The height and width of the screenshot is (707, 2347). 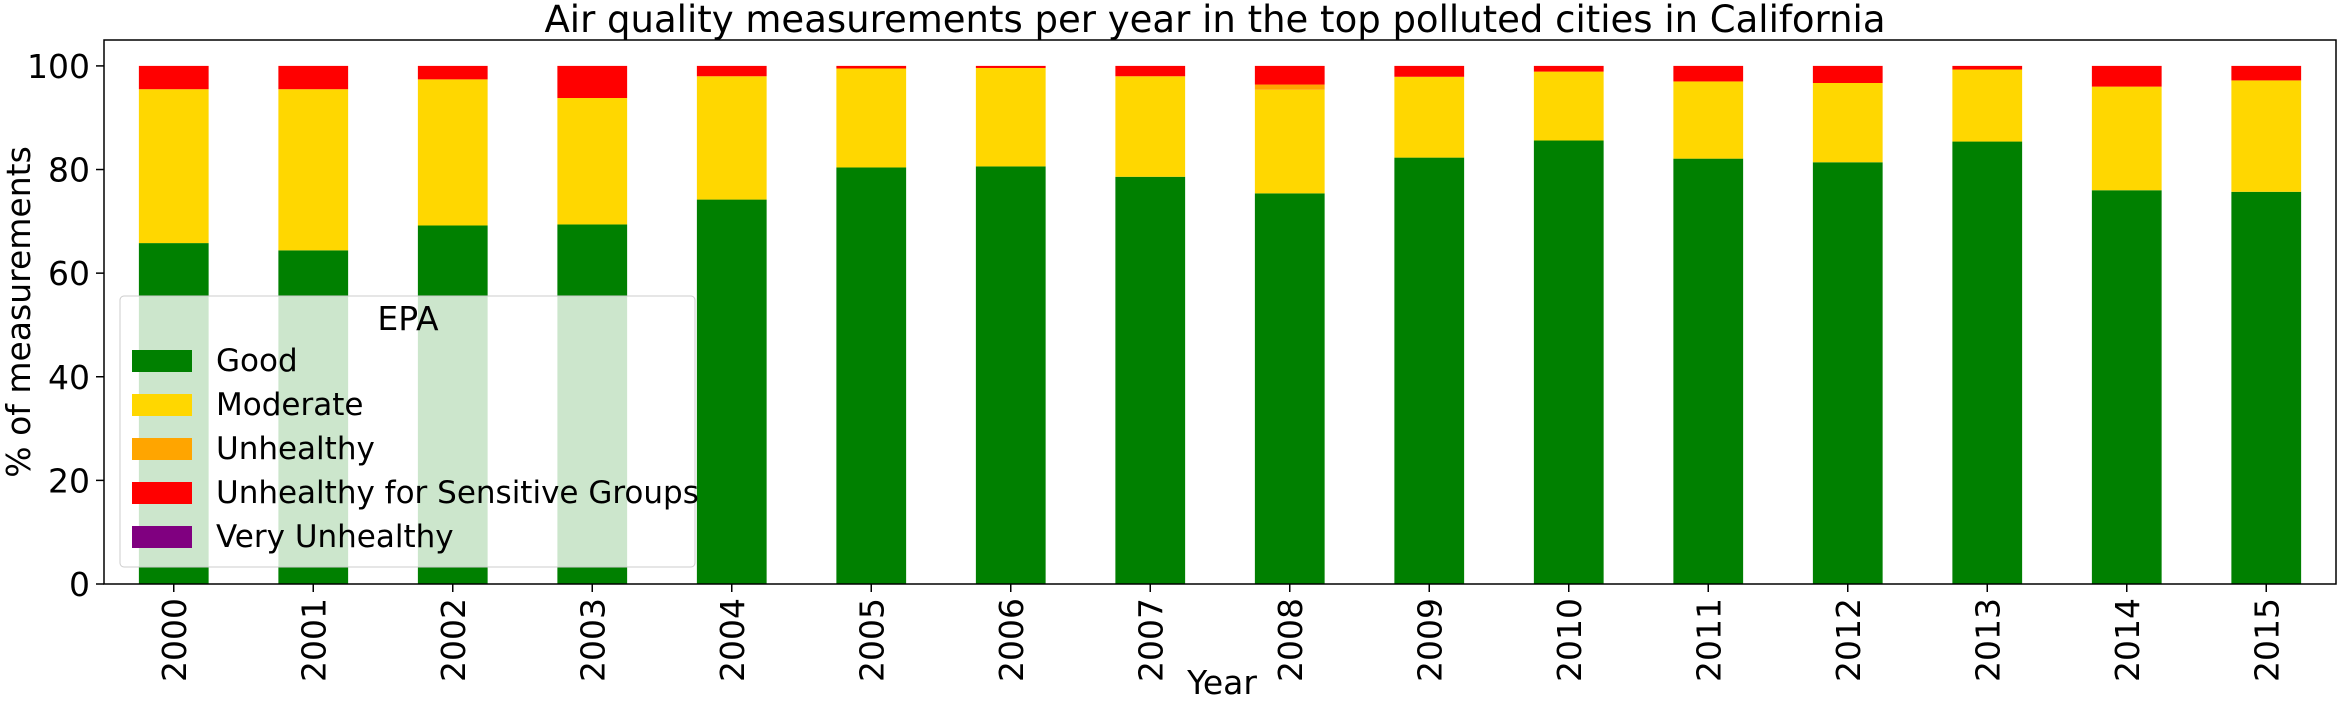 What do you see at coordinates (408, 318) in the screenshot?
I see `legend-title: EPA` at bounding box center [408, 318].